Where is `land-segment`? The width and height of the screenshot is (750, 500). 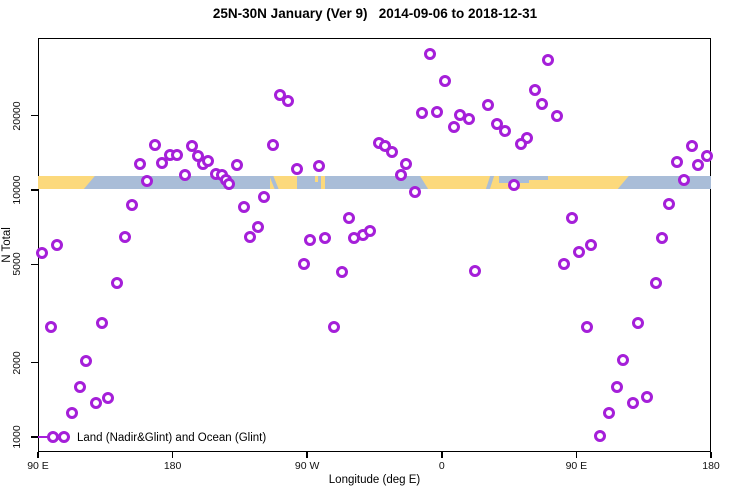
land-segment is located at coordinates (66, 182).